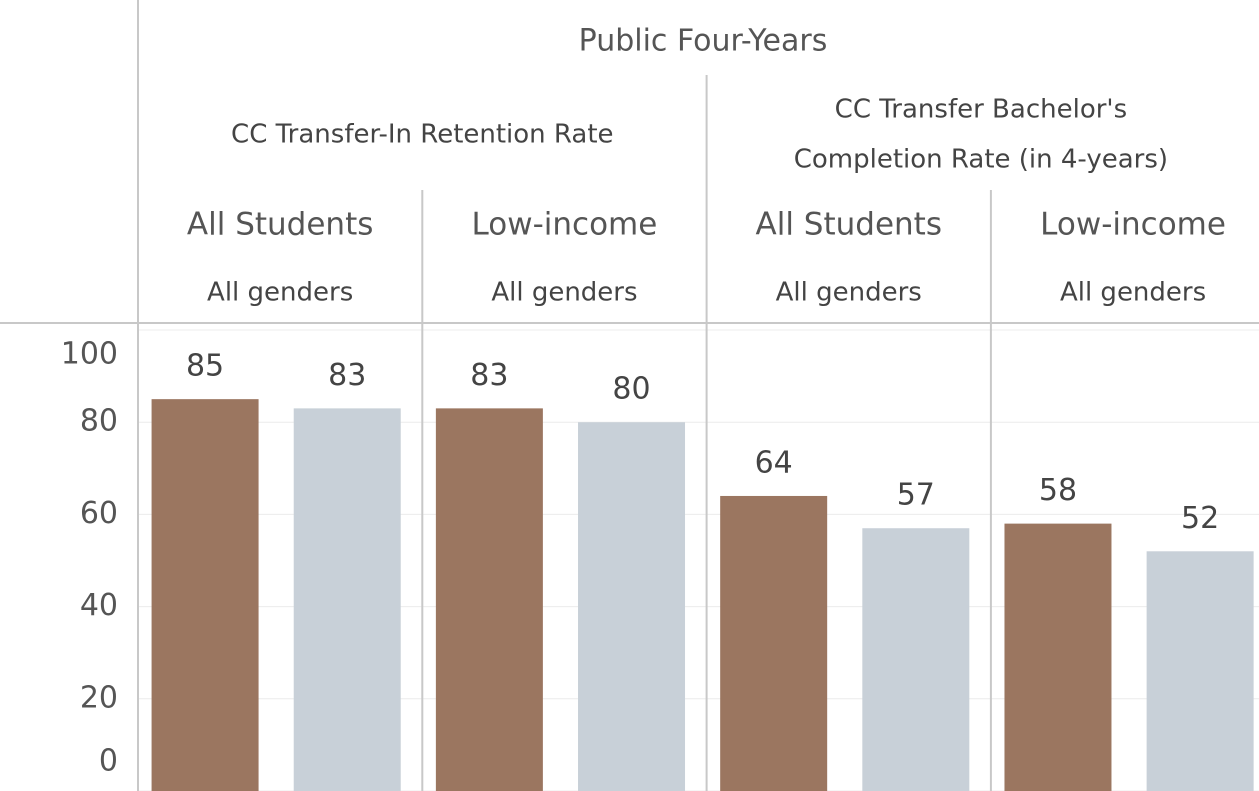 This screenshot has width=1259, height=791. Describe the element at coordinates (99, 605) in the screenshot. I see `y-tick-label: 40` at that location.